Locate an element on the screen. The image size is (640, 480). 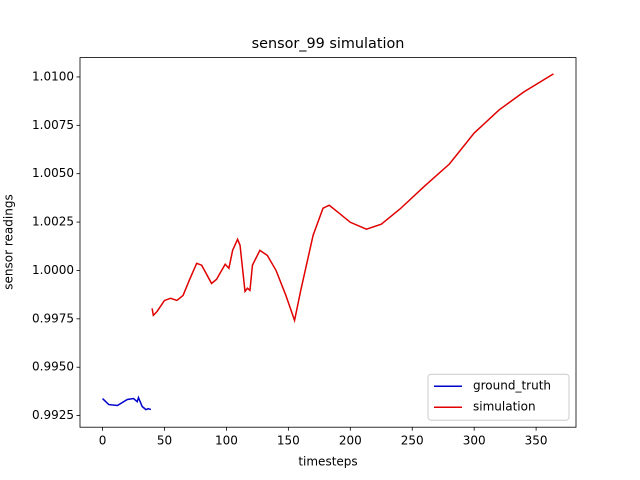
y-tick-label: 1.0025 is located at coordinates (53, 222).